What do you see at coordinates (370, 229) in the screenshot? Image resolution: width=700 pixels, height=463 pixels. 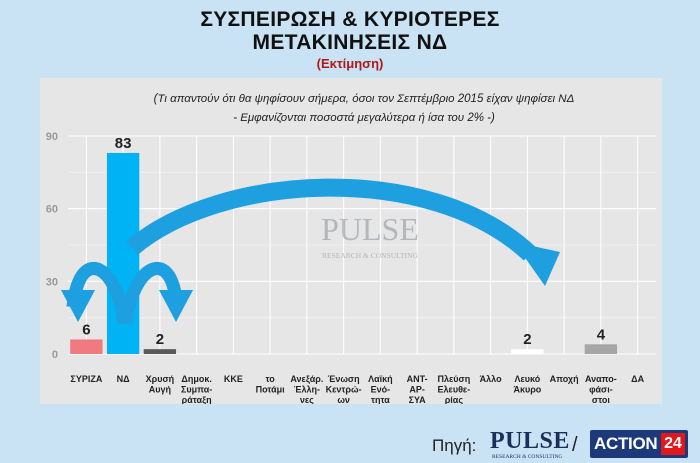 I see `watermark-word: PULSE` at bounding box center [370, 229].